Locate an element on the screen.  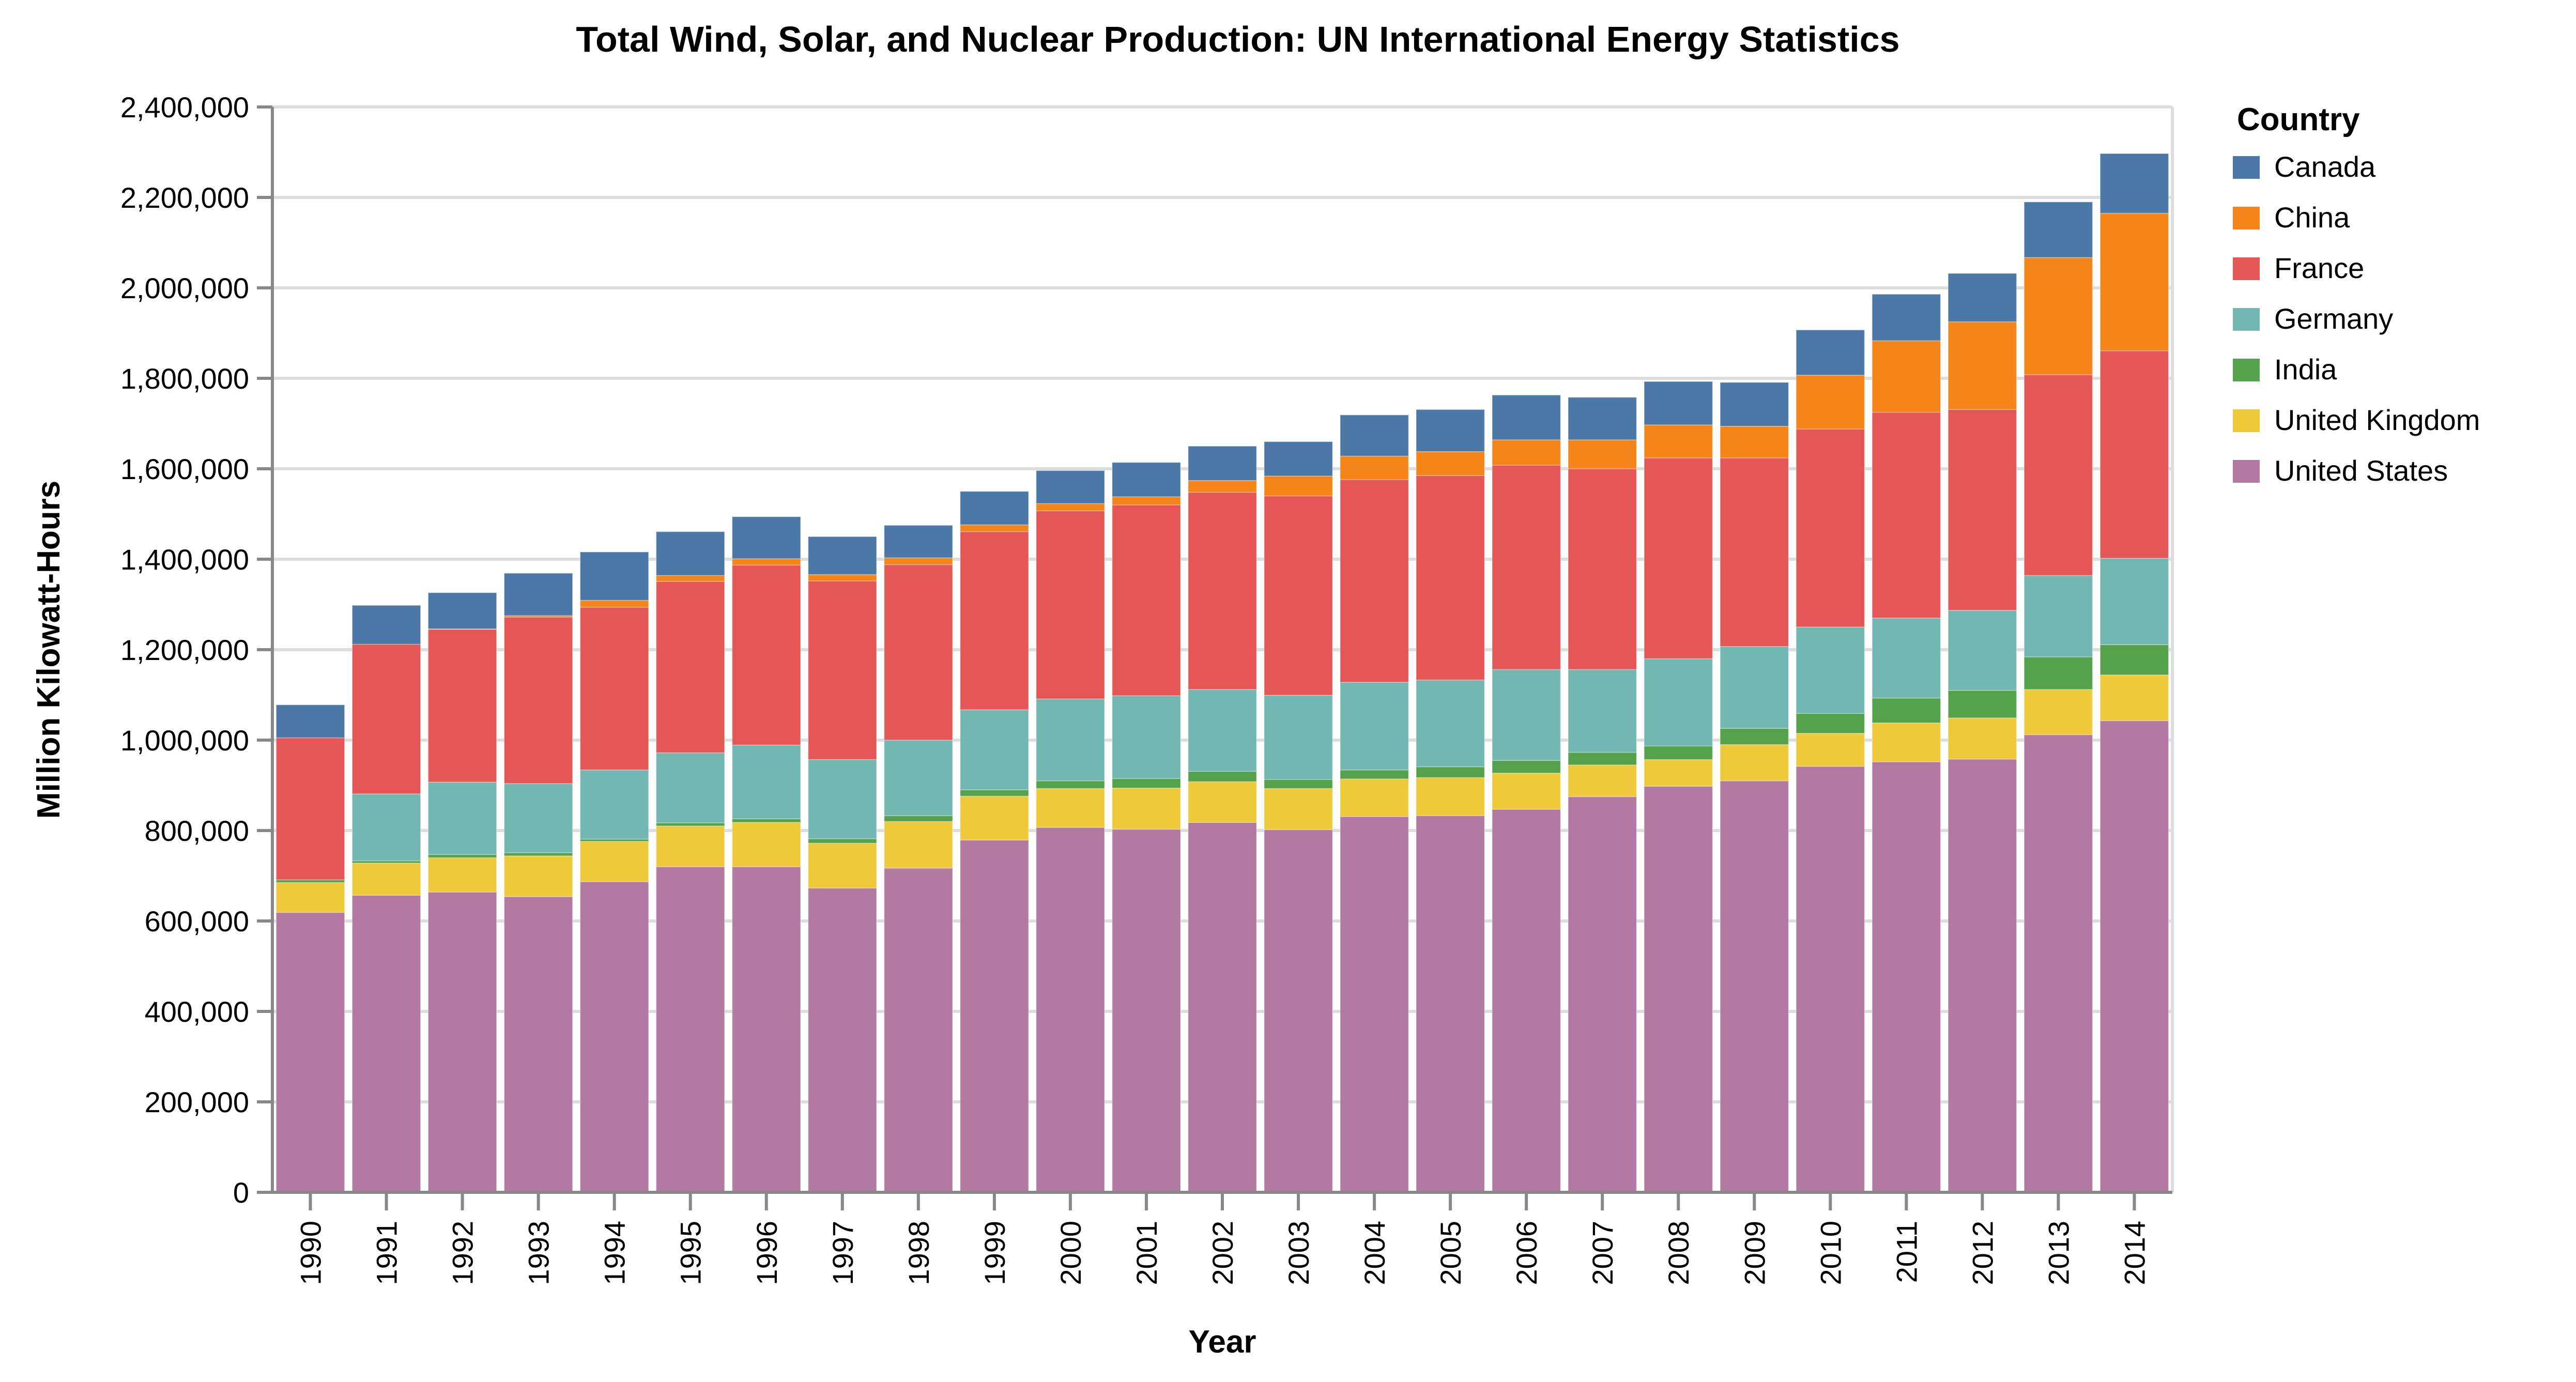
bar-segment-united-kingdom-1999 is located at coordinates (994, 818).